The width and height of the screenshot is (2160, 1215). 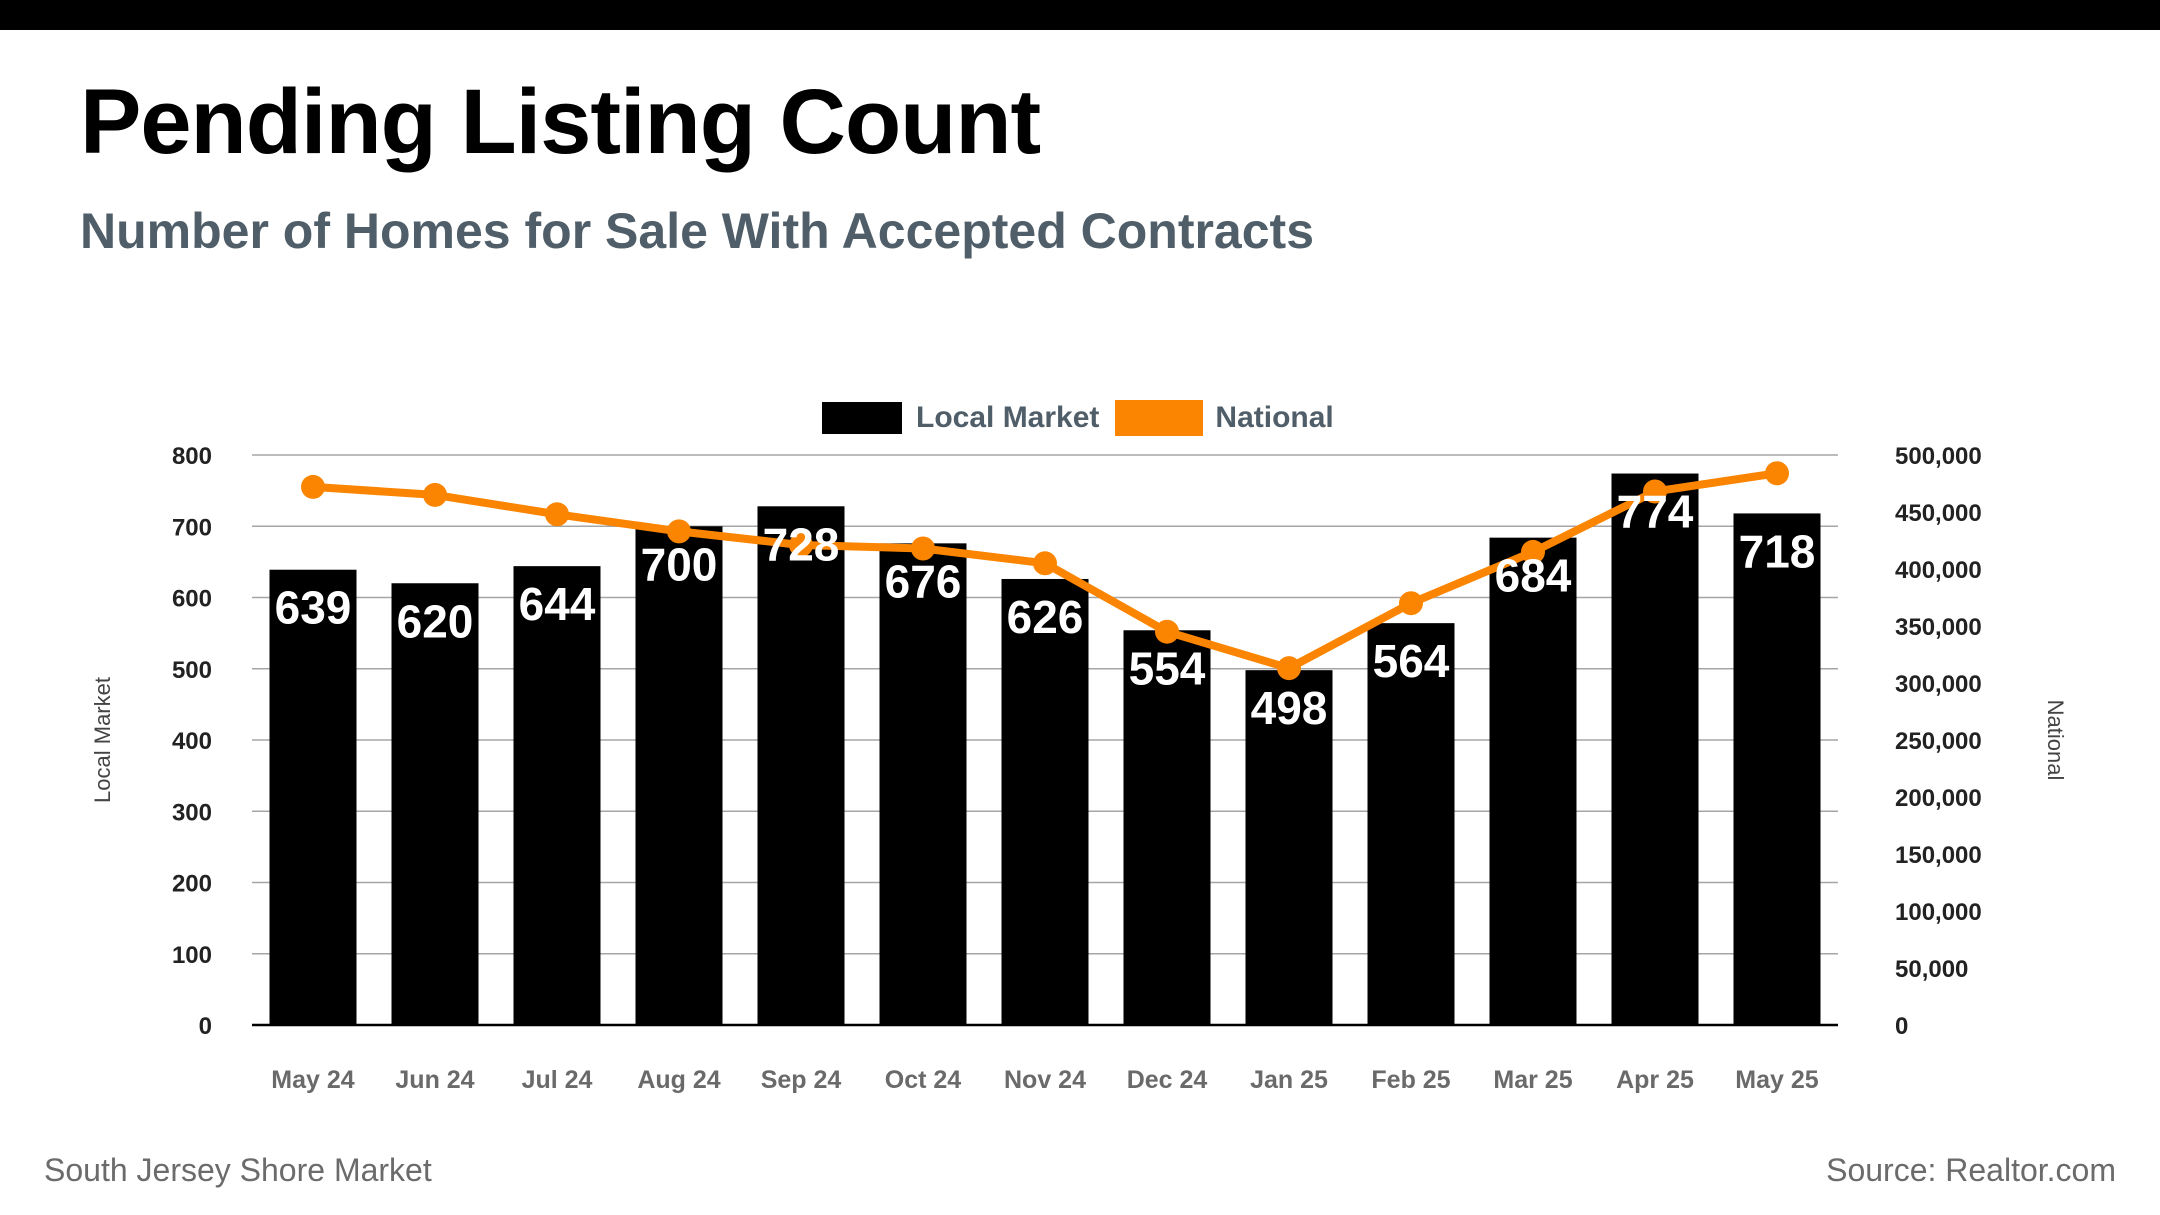 I want to click on chart-title: Pending Listing Count, so click(x=560, y=122).